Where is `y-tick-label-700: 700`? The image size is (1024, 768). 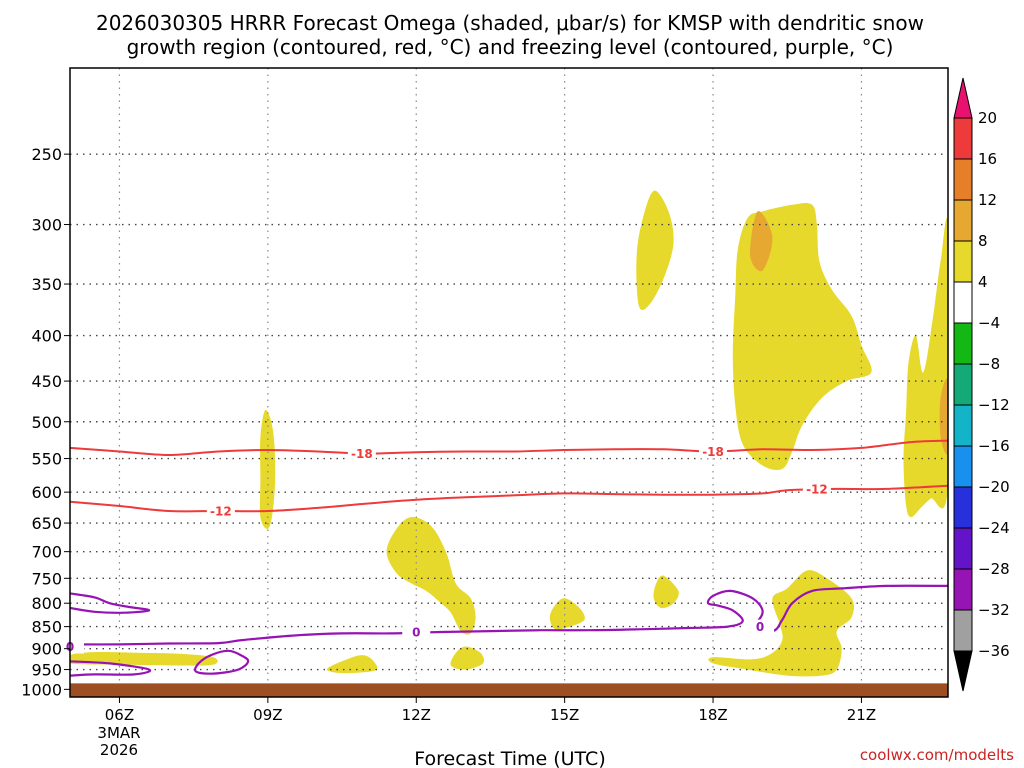
y-tick-label-700: 700 is located at coordinates (46, 552).